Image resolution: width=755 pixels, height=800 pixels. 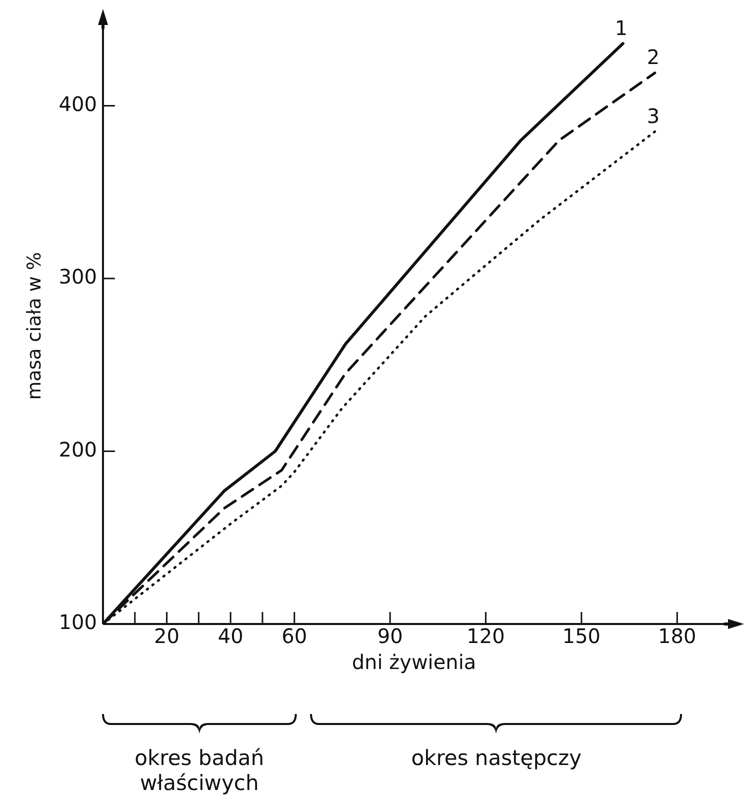 I want to click on x-tick-label: 120, so click(x=485, y=636).